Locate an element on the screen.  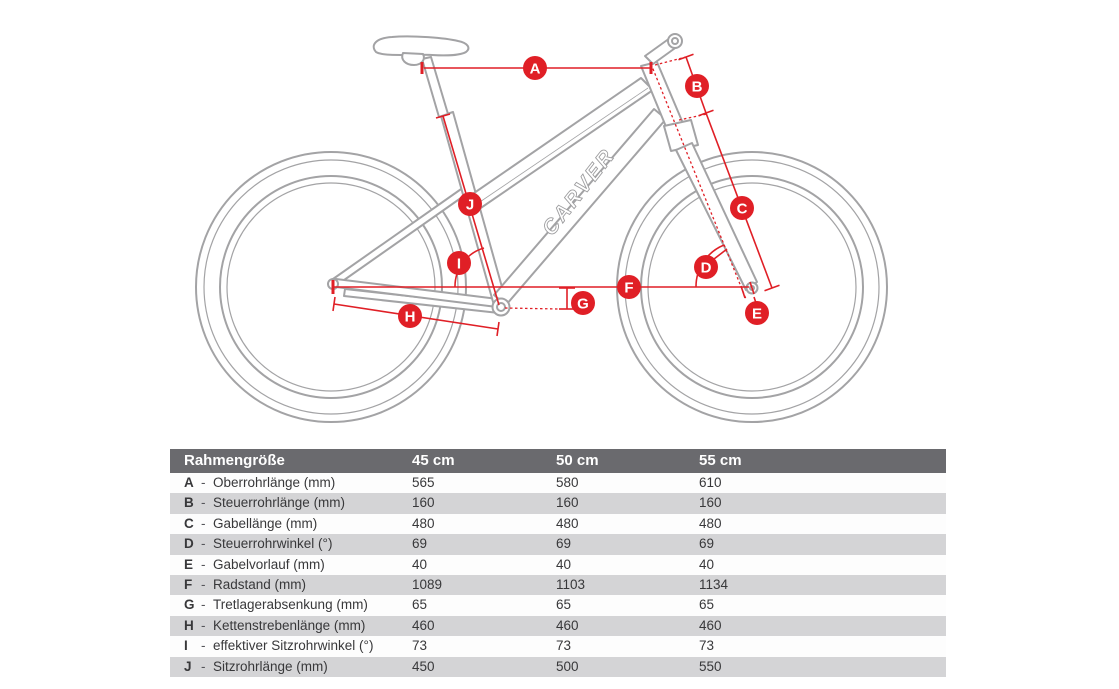
value-50cm: 500 is located at coordinates (567, 666).